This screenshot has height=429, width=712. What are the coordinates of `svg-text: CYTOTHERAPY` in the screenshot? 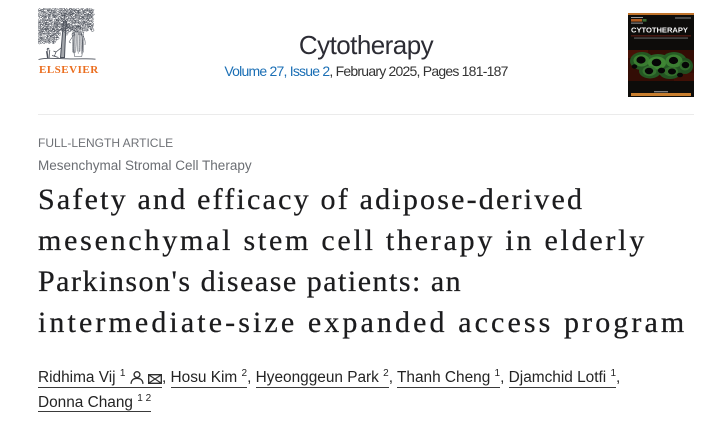 It's located at (659, 30).